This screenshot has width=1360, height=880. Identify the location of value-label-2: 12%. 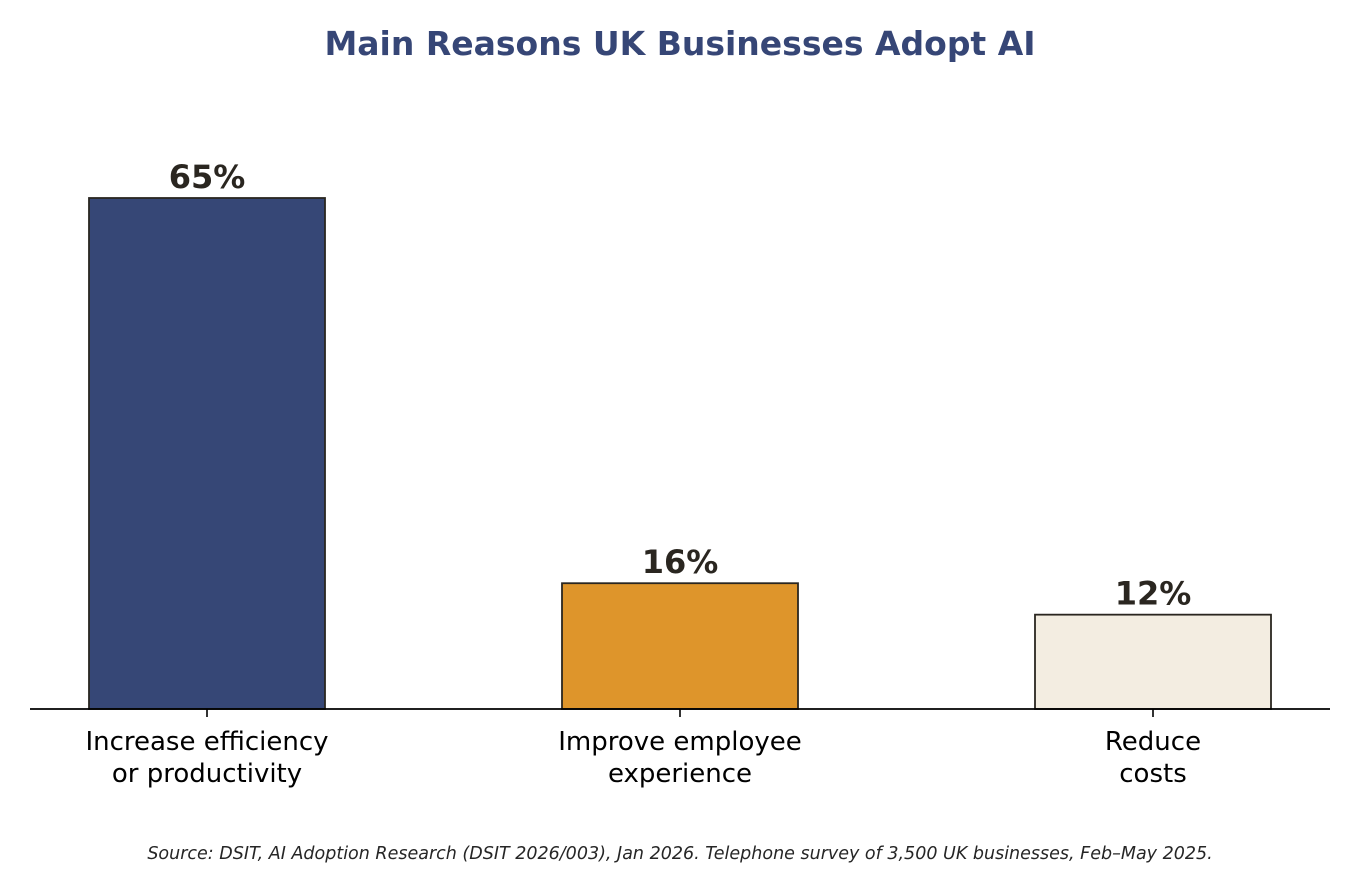
(1153, 594).